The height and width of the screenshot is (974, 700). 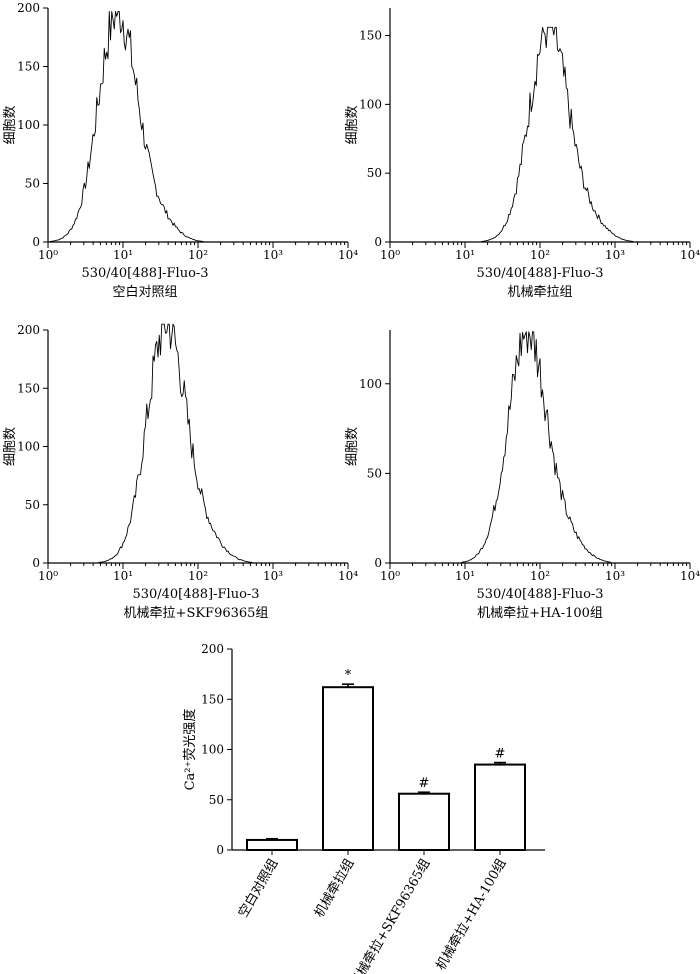 What do you see at coordinates (472, 915) in the screenshot?
I see `bar-category-label: 机械牵拉+HA-100组` at bounding box center [472, 915].